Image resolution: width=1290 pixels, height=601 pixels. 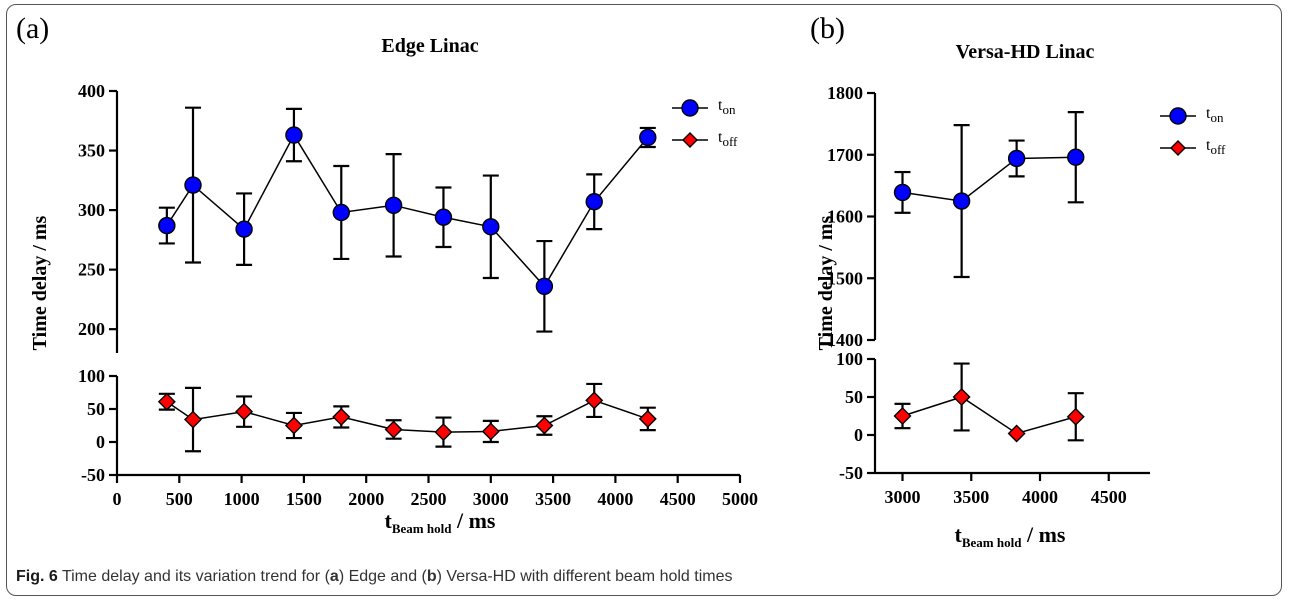 I want to click on caption-bold-a: a, so click(x=334, y=576).